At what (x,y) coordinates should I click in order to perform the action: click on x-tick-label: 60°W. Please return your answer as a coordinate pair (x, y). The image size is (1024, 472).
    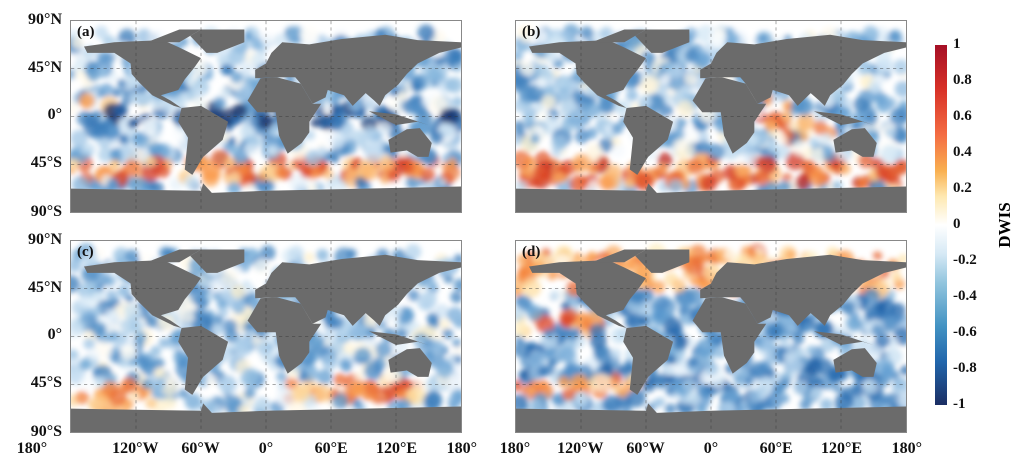
    Looking at the image, I should click on (200, 448).